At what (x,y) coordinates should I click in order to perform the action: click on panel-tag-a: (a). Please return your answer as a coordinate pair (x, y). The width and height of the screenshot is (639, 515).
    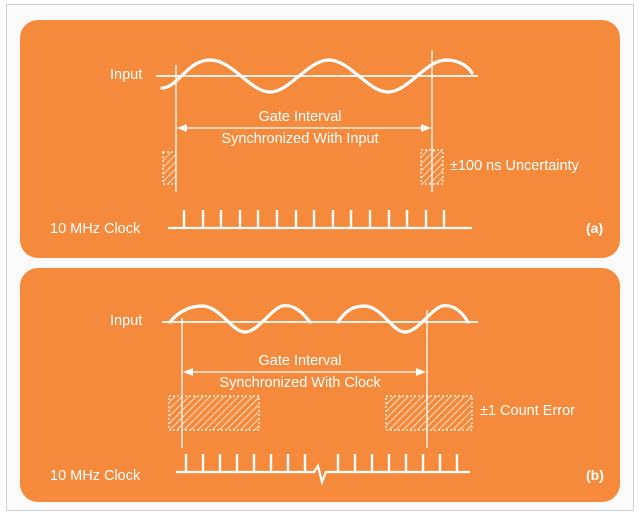
    Looking at the image, I should click on (595, 228).